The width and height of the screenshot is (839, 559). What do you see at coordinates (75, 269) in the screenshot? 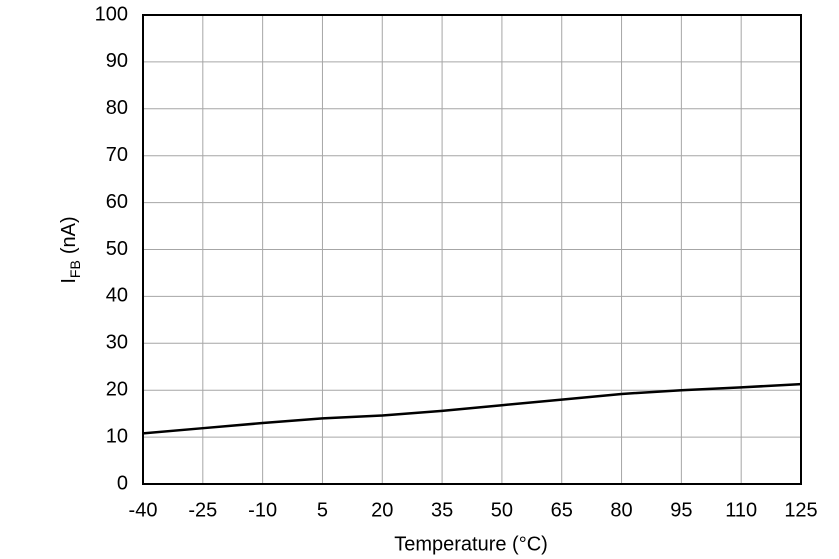
I see `y-label-sub: FB` at bounding box center [75, 269].